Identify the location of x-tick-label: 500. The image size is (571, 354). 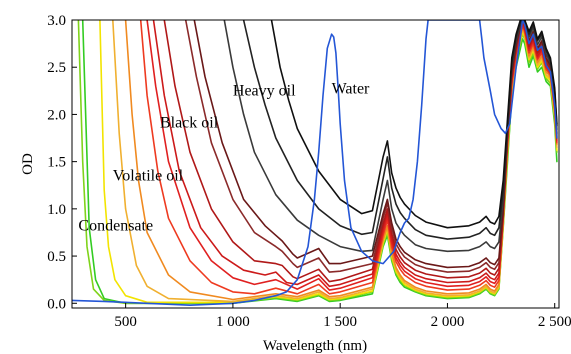
(125, 322).